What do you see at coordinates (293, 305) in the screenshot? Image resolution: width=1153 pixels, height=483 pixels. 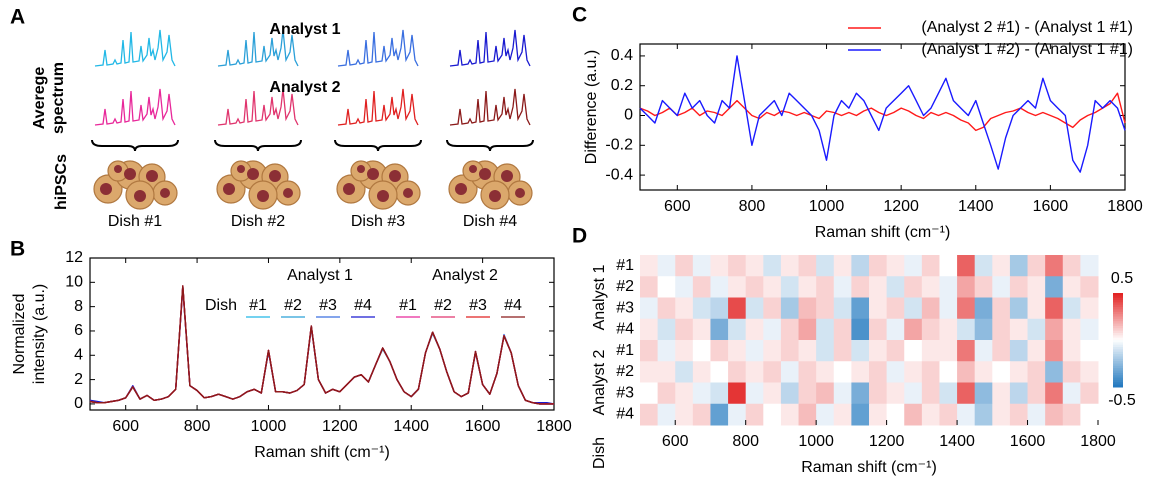 I see `legend-label: #2` at bounding box center [293, 305].